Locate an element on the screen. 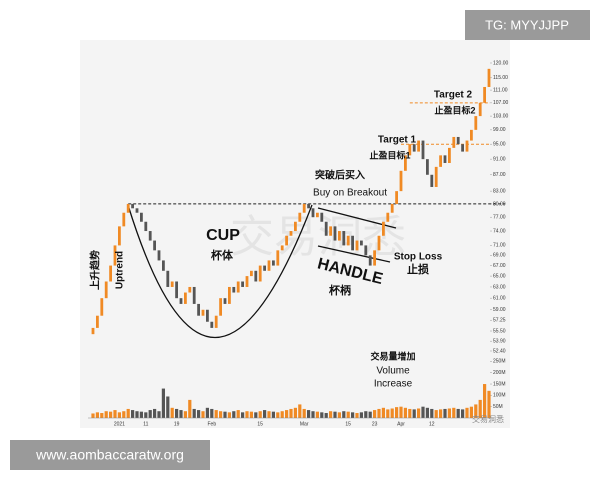  y-tick-label: 250M is located at coordinates (499, 362).